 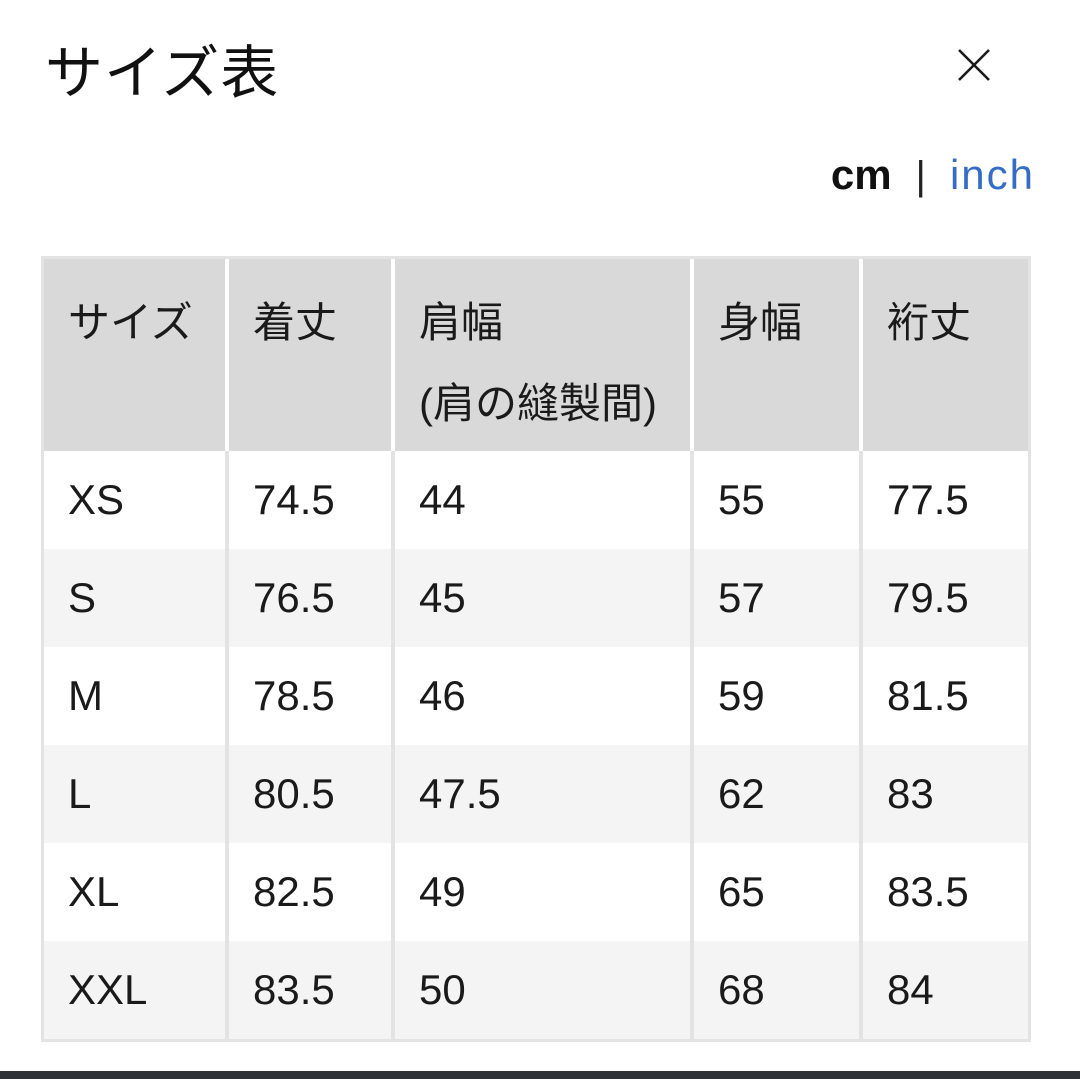 I want to click on cell-value: 46, so click(x=540, y=696).